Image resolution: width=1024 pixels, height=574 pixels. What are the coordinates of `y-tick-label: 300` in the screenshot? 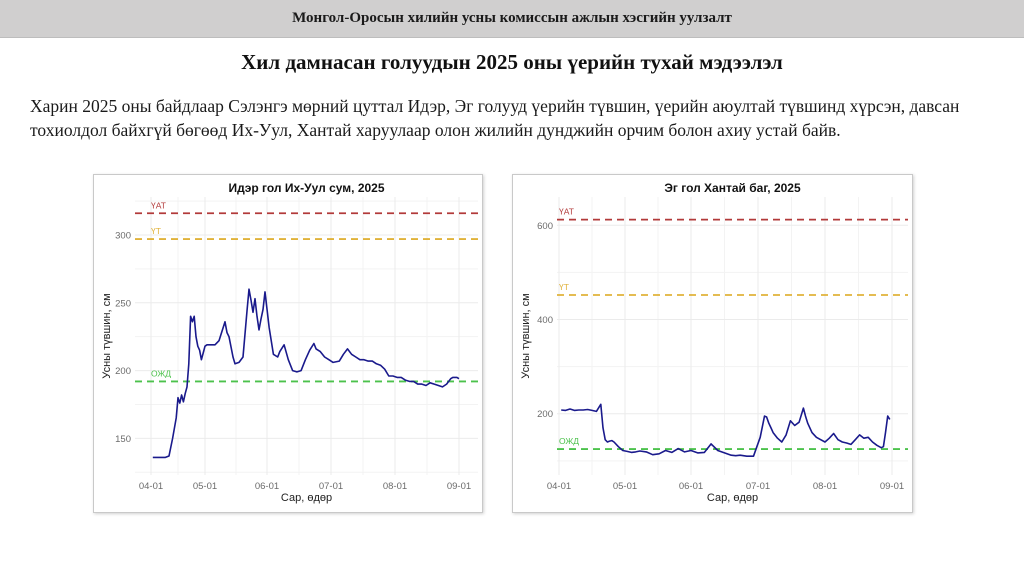 It's located at (123, 235).